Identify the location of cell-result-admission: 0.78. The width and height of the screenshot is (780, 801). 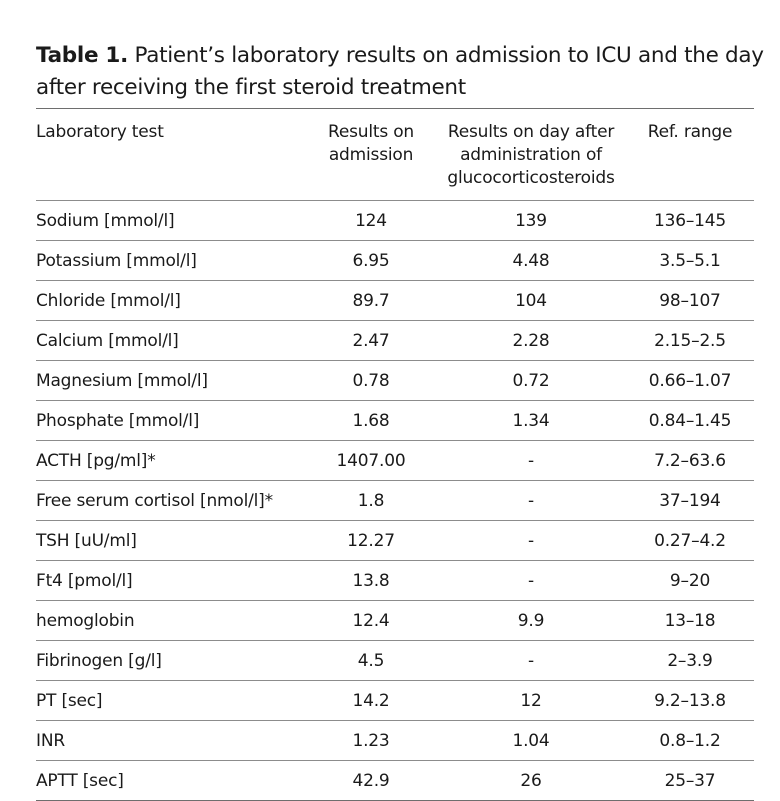
(371, 380).